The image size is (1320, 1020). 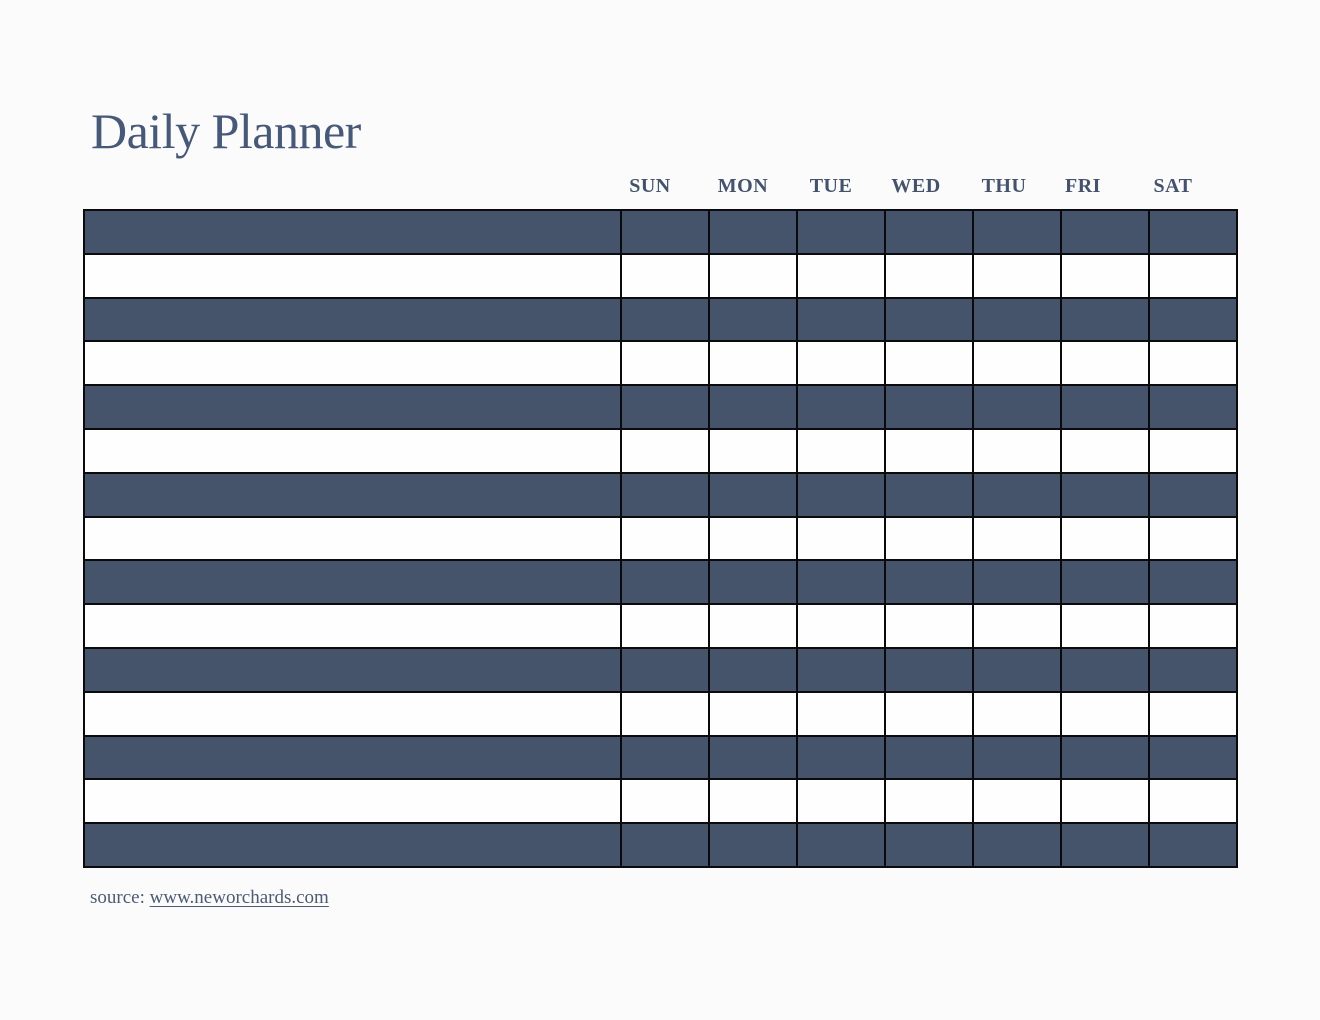 What do you see at coordinates (117, 897) in the screenshot?
I see `source-label: source:` at bounding box center [117, 897].